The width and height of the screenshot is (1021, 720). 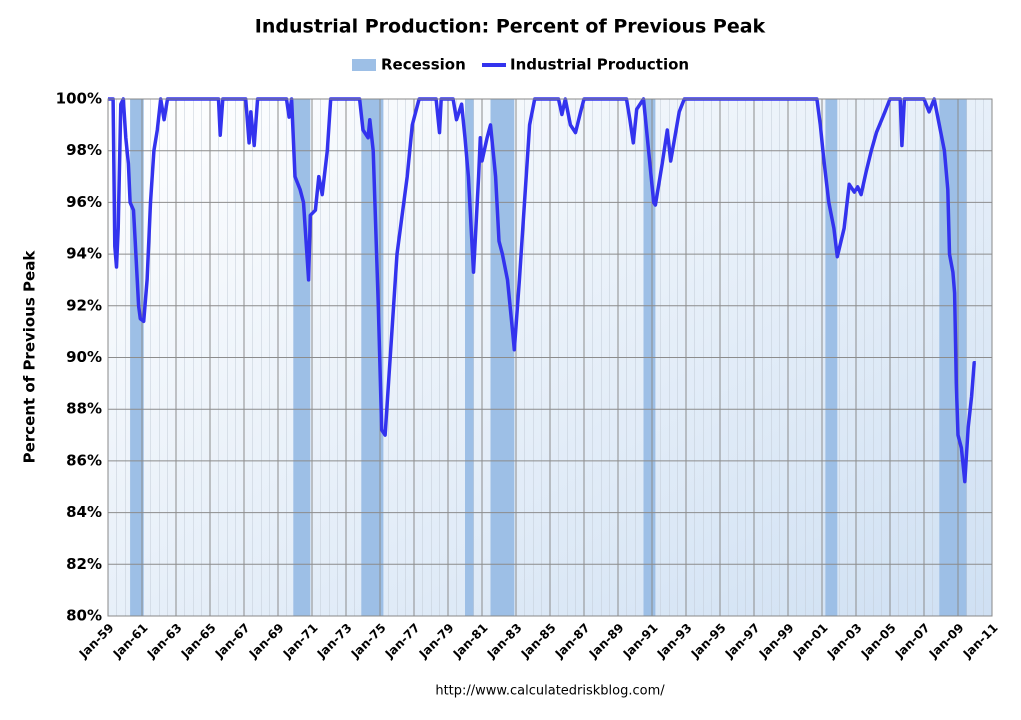 What do you see at coordinates (742, 641) in the screenshot?
I see `x-tick-label: Jan-97` at bounding box center [742, 641].